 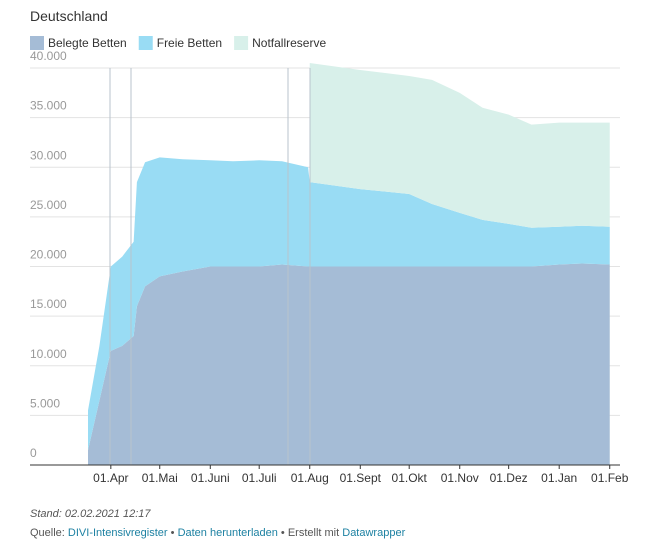 What do you see at coordinates (210, 478) in the screenshot?
I see `x-tick-label: 01.Juni` at bounding box center [210, 478].